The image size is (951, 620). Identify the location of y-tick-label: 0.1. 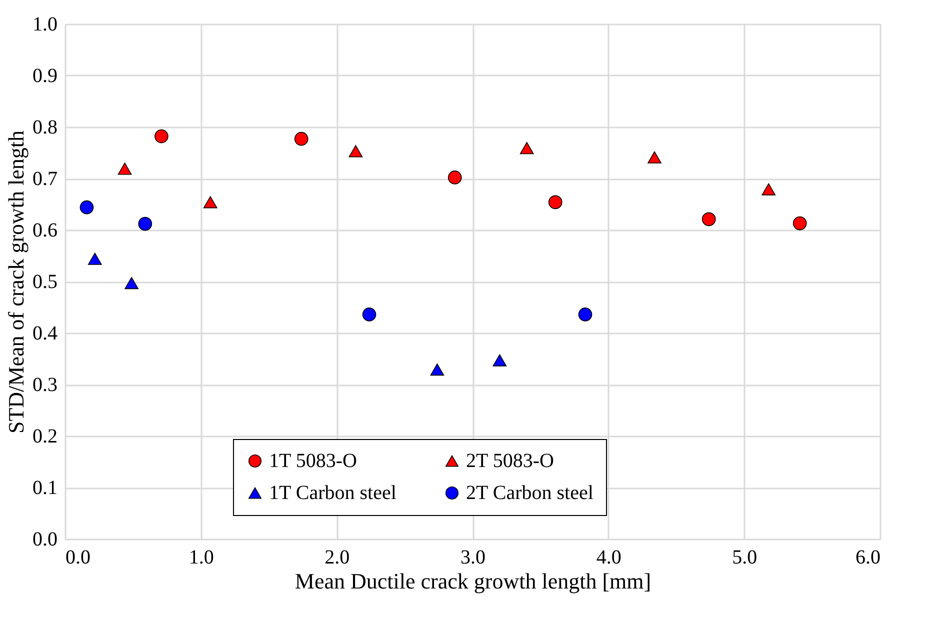
(45, 488).